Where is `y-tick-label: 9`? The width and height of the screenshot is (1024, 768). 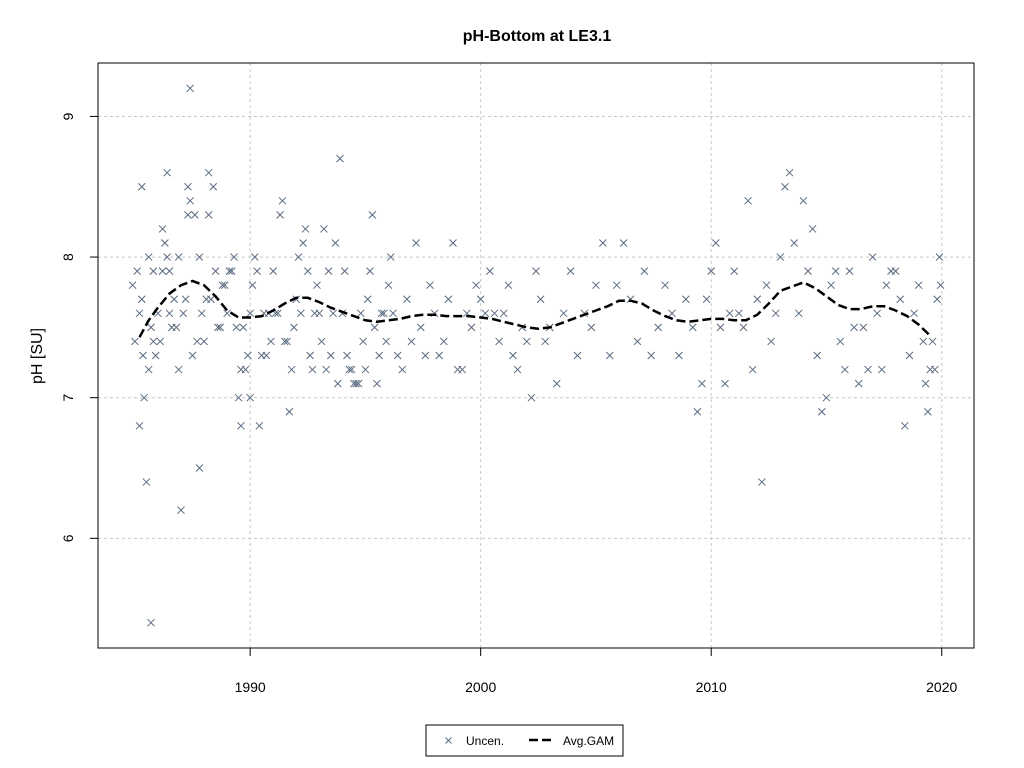 y-tick-label: 9 is located at coordinates (68, 116).